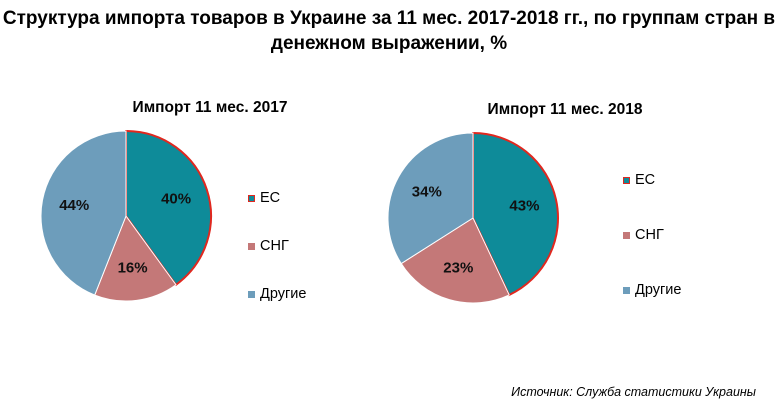 The width and height of the screenshot is (778, 420). Describe the element at coordinates (176, 199) in the screenshot. I see `slice-label-es: 40%` at that location.